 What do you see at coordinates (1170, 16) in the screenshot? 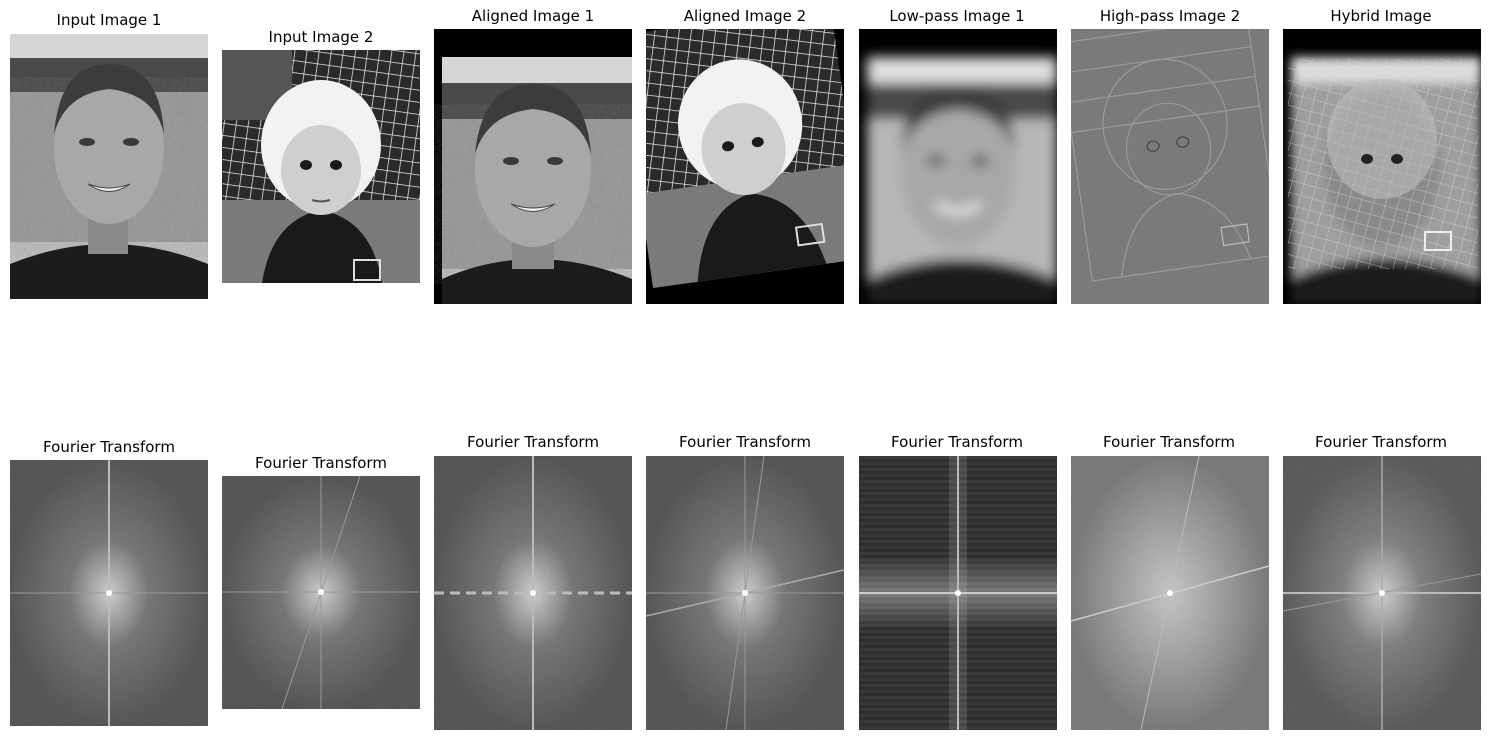
I see `title-high-pass-image-2: High-pass Image 2` at bounding box center [1170, 16].